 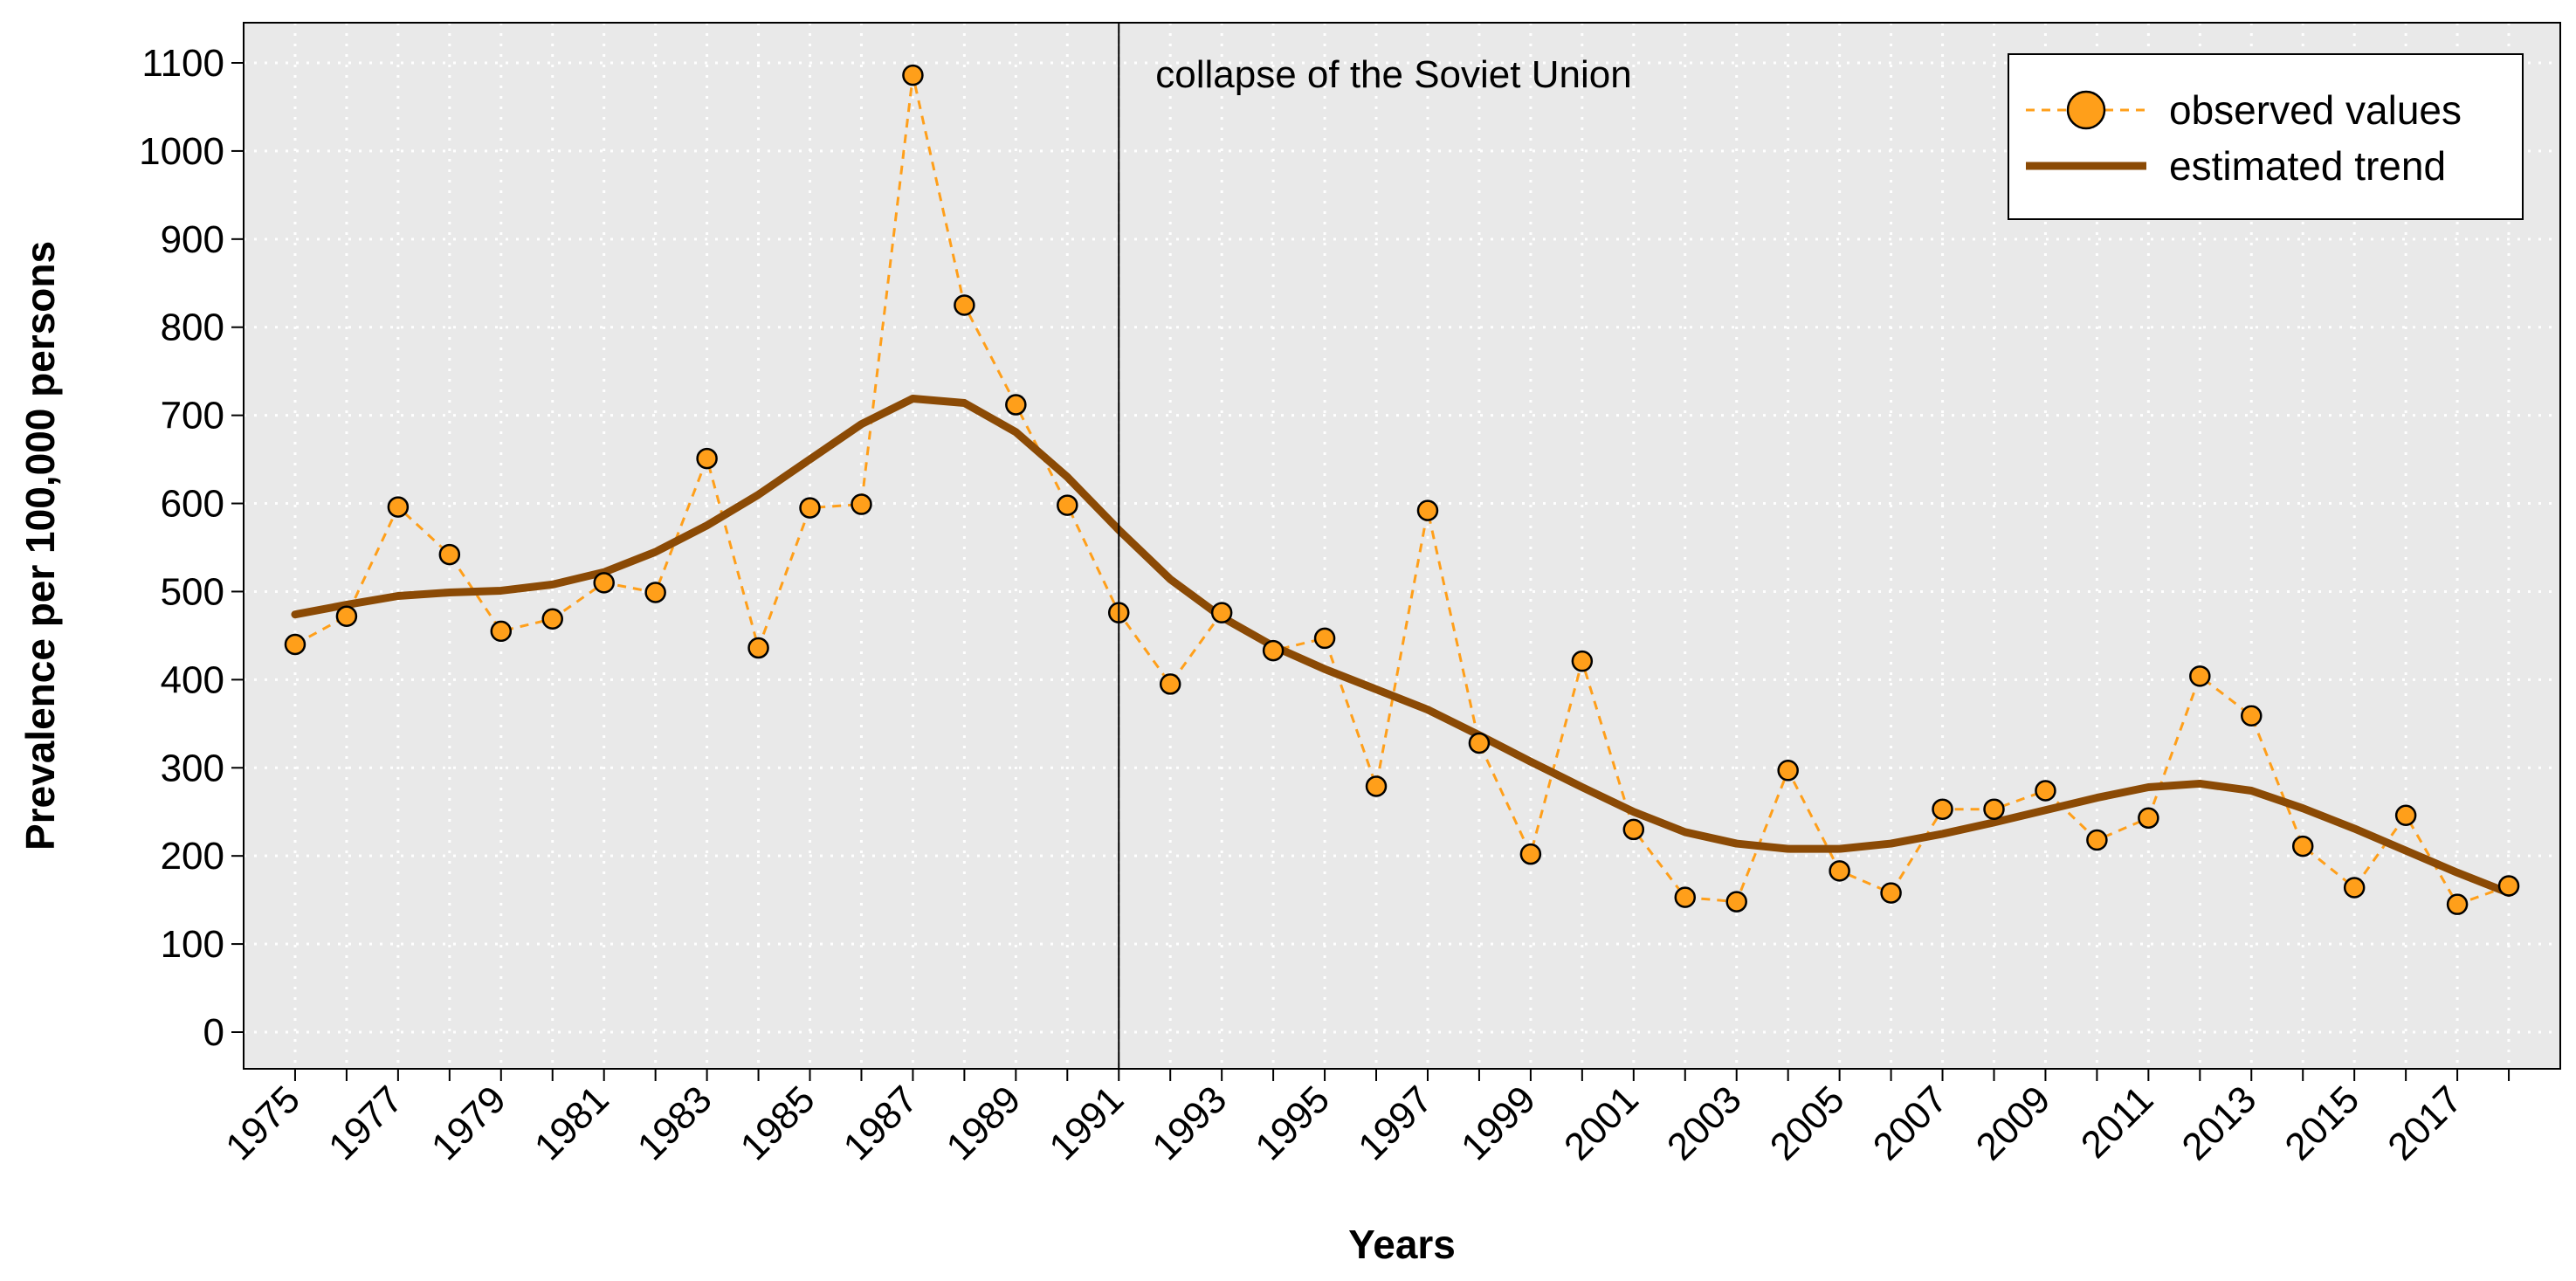 I want to click on annotation-label: collapse of the Soviet Union, so click(x=1393, y=74).